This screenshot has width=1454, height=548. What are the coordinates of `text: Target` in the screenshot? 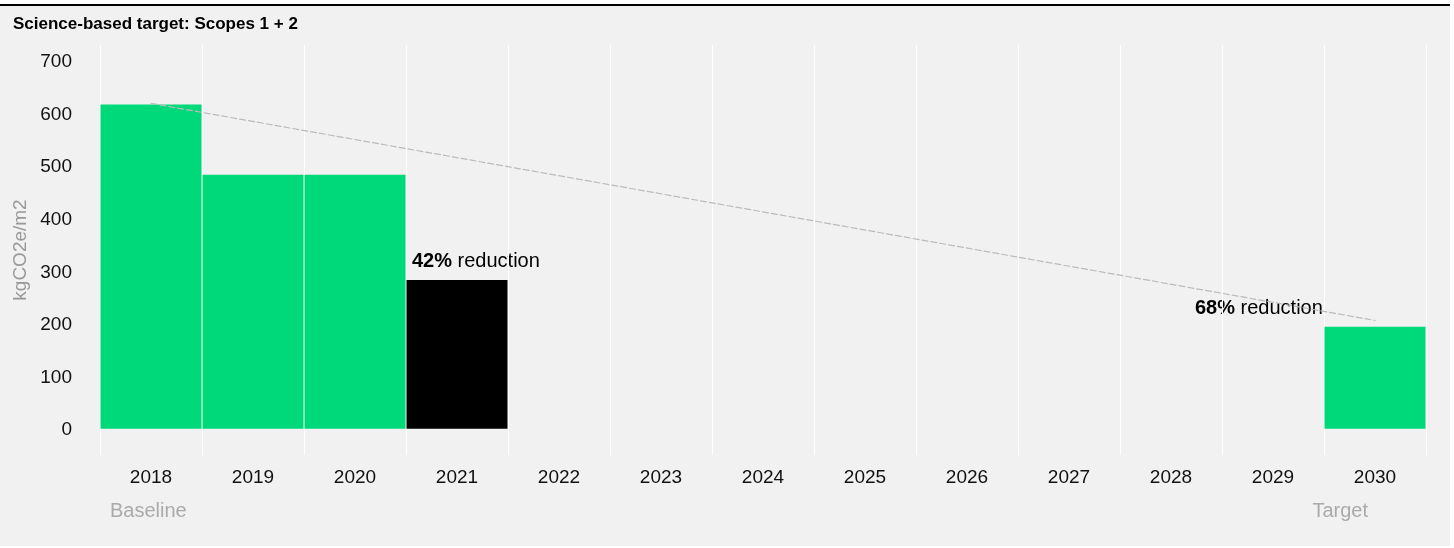 It's located at (1340, 510).